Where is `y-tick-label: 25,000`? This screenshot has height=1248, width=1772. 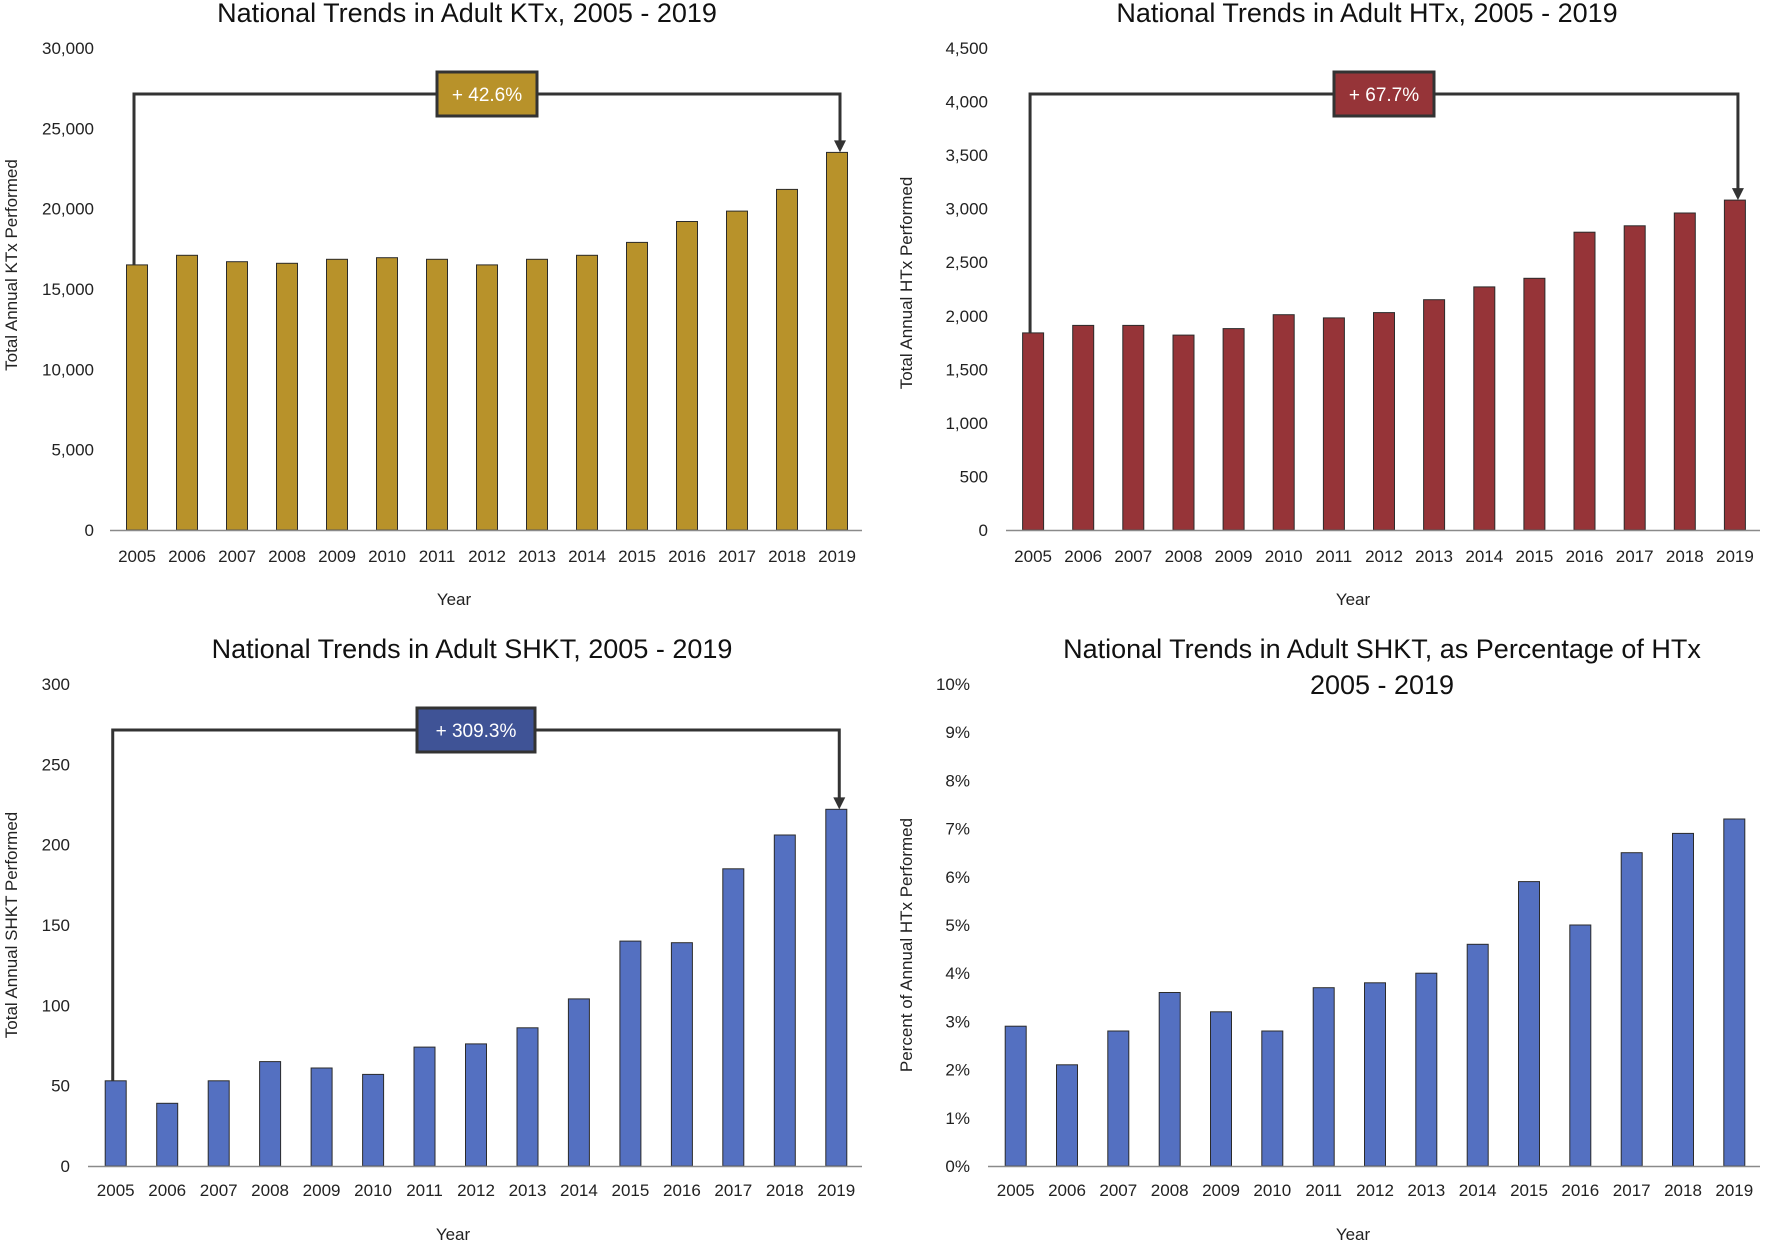
y-tick-label: 25,000 is located at coordinates (68, 128).